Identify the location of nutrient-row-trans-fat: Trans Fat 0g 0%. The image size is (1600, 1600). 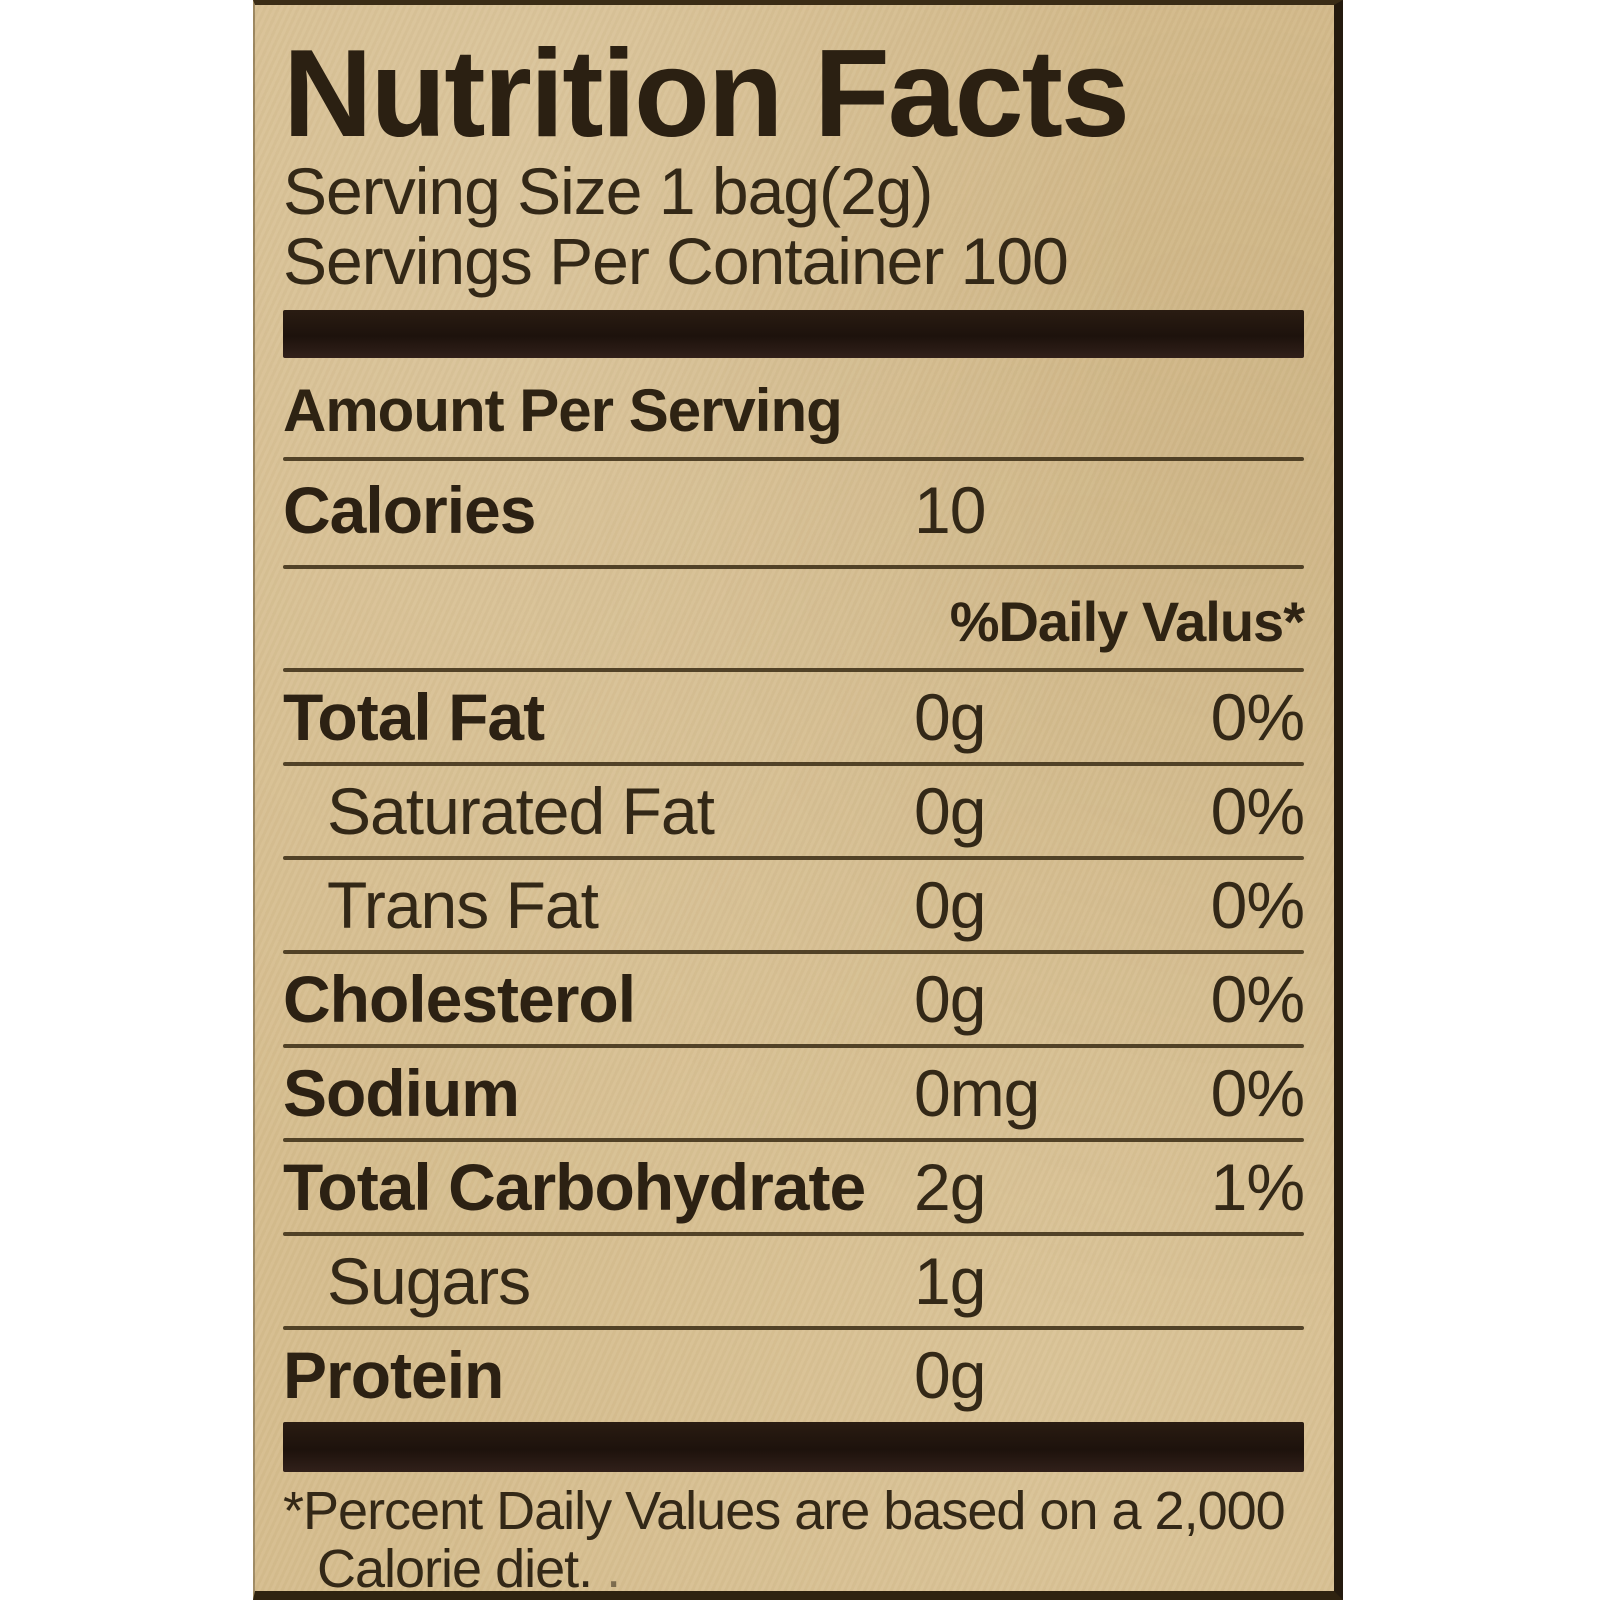
(794, 905).